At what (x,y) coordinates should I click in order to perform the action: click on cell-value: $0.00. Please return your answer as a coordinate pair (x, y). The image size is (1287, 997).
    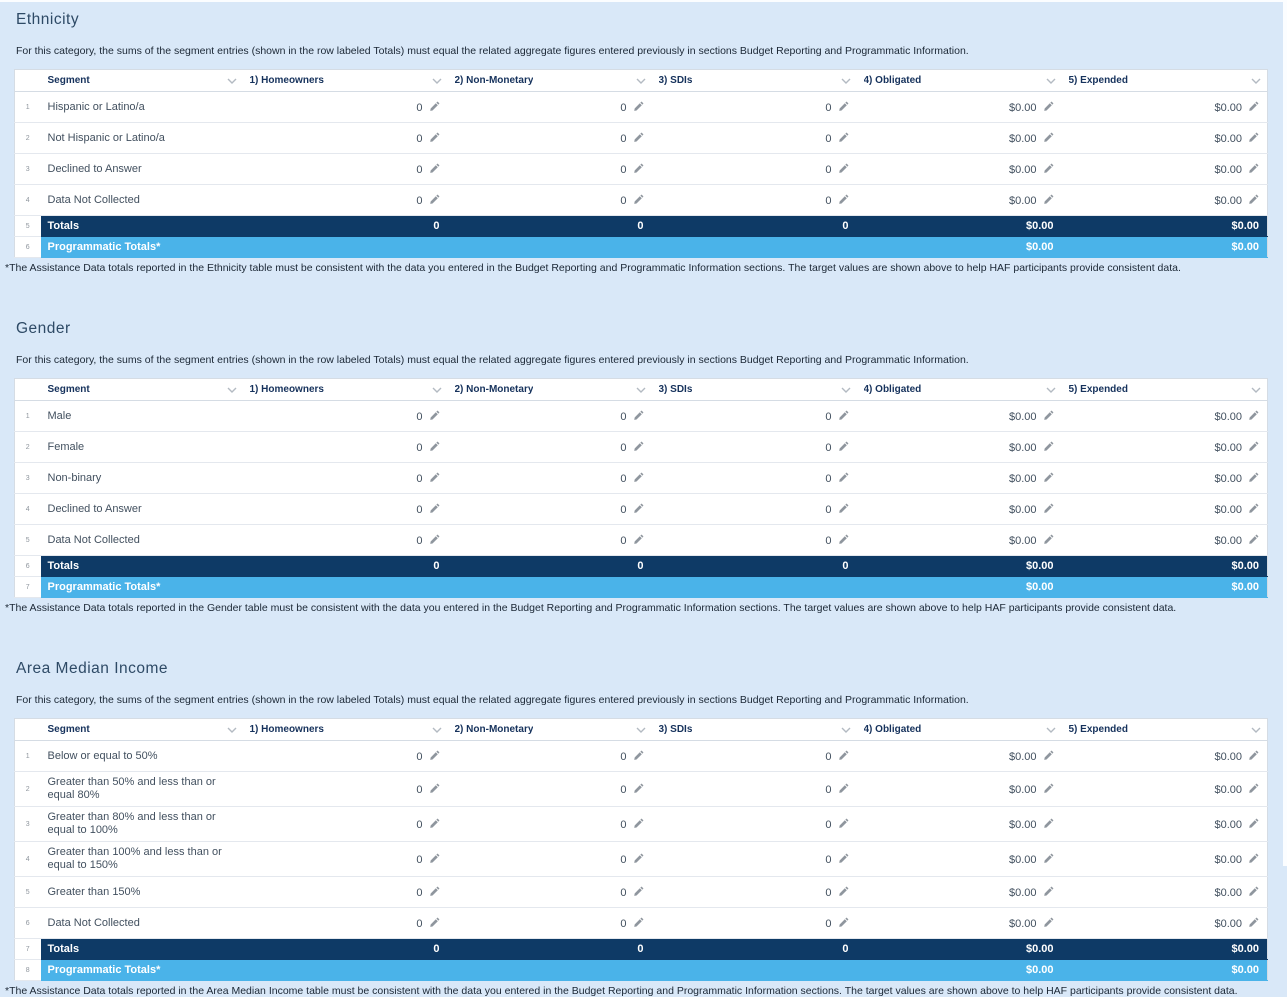
    Looking at the image, I should click on (1228, 893).